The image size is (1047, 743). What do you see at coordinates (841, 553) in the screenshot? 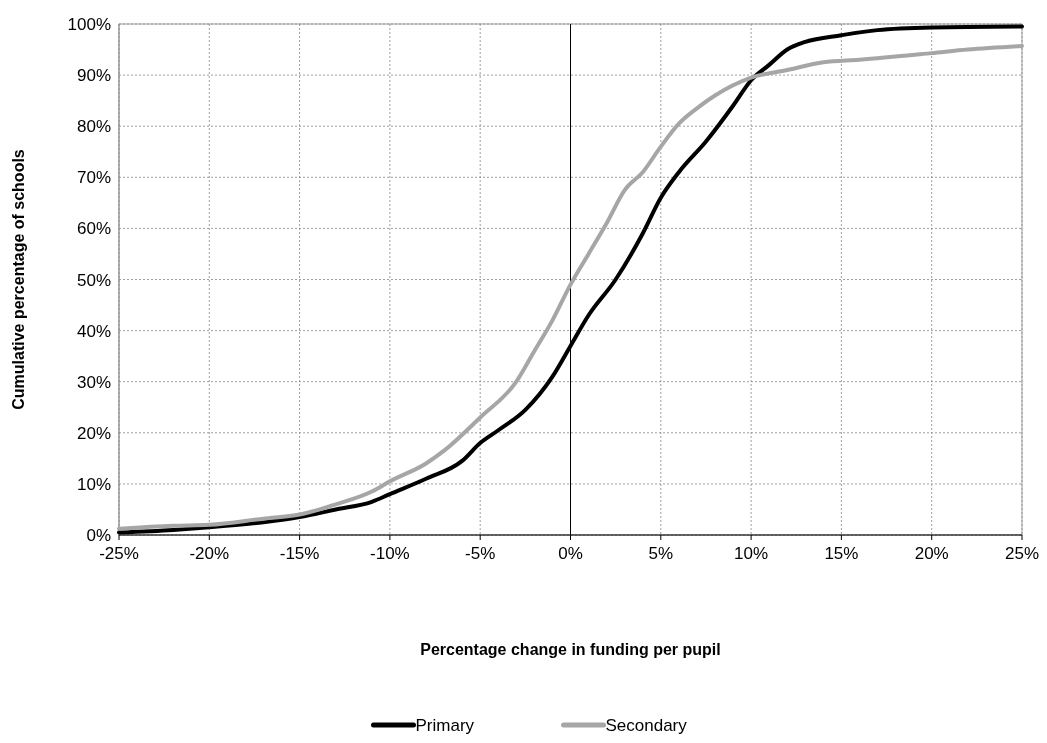
I see `x-tick-label: 15%` at bounding box center [841, 553].